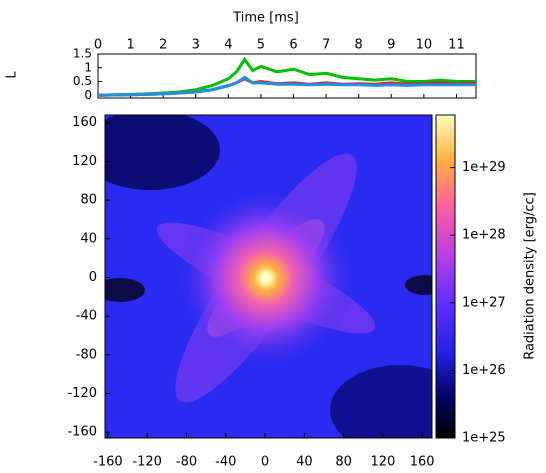  Describe the element at coordinates (484, 302) in the screenshot. I see `colorbar-tick-label: 1e+27` at that location.